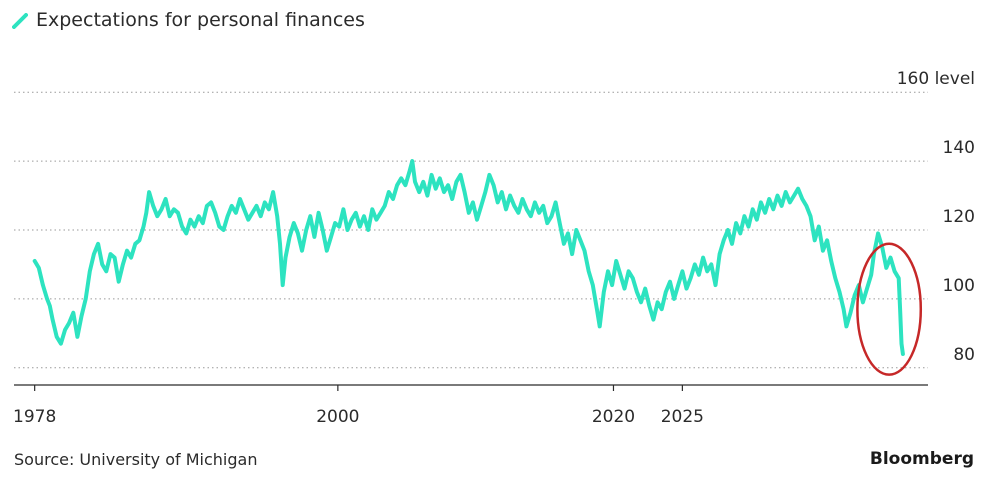 Image resolution: width=990 pixels, height=485 pixels. Describe the element at coordinates (964, 355) in the screenshot. I see `y-tick-label: 80` at that location.